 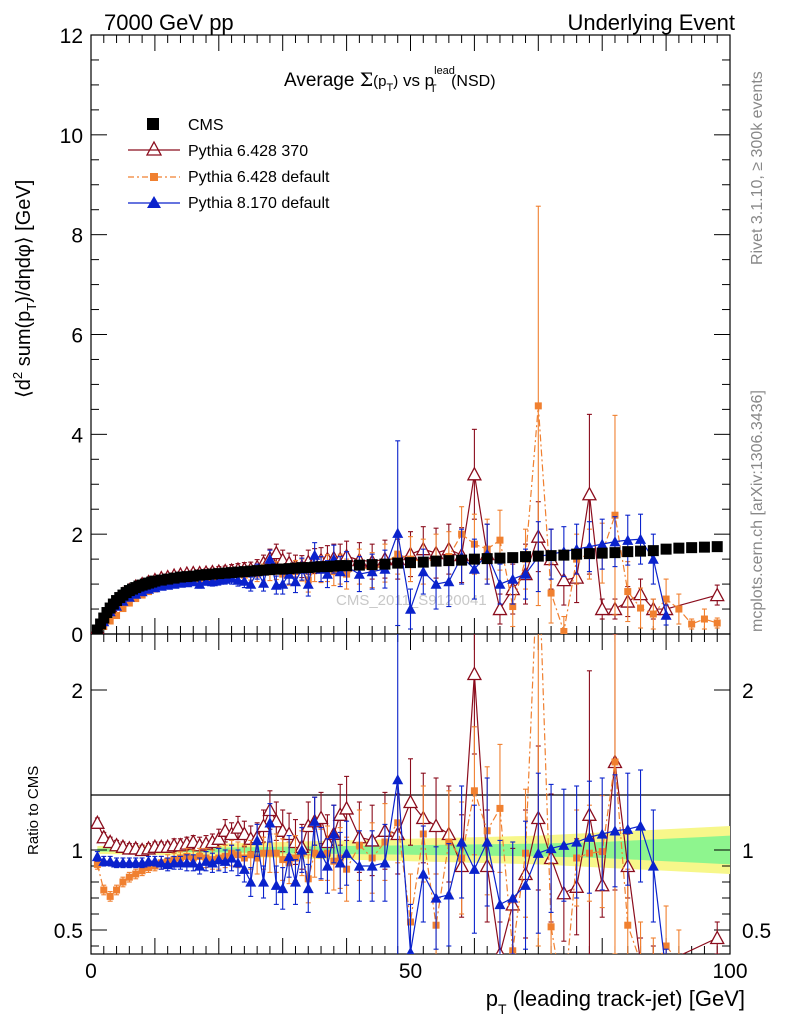 I want to click on y-tick-label-right: 0.5, so click(x=756, y=931).